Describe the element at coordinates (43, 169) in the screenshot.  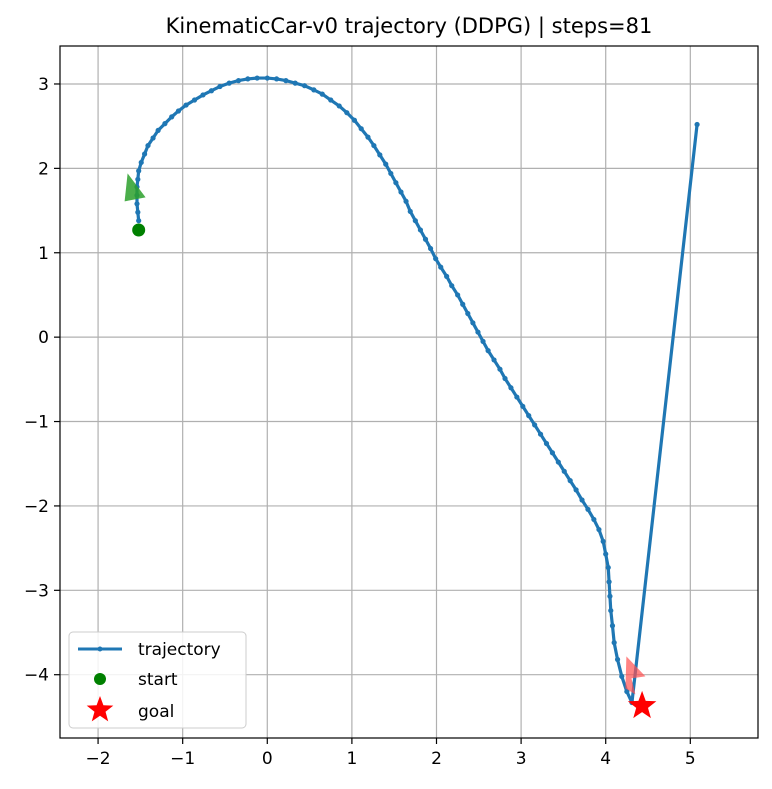
I see `y-tick-label: 2` at that location.